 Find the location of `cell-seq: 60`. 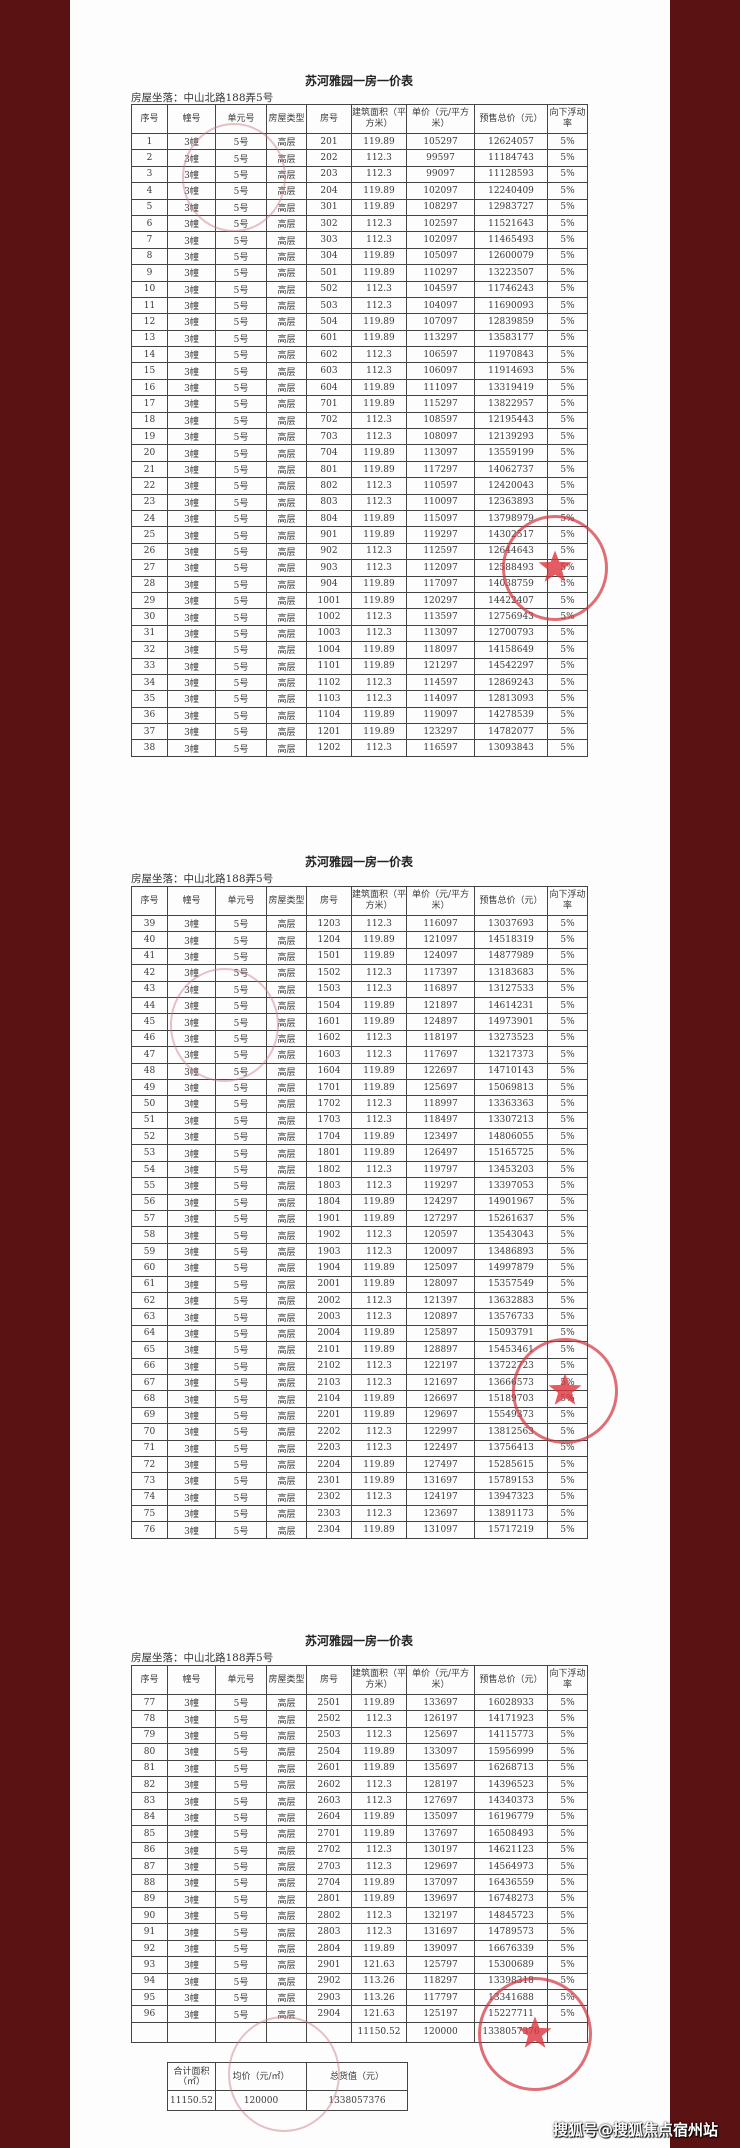

cell-seq: 60 is located at coordinates (149, 1268).